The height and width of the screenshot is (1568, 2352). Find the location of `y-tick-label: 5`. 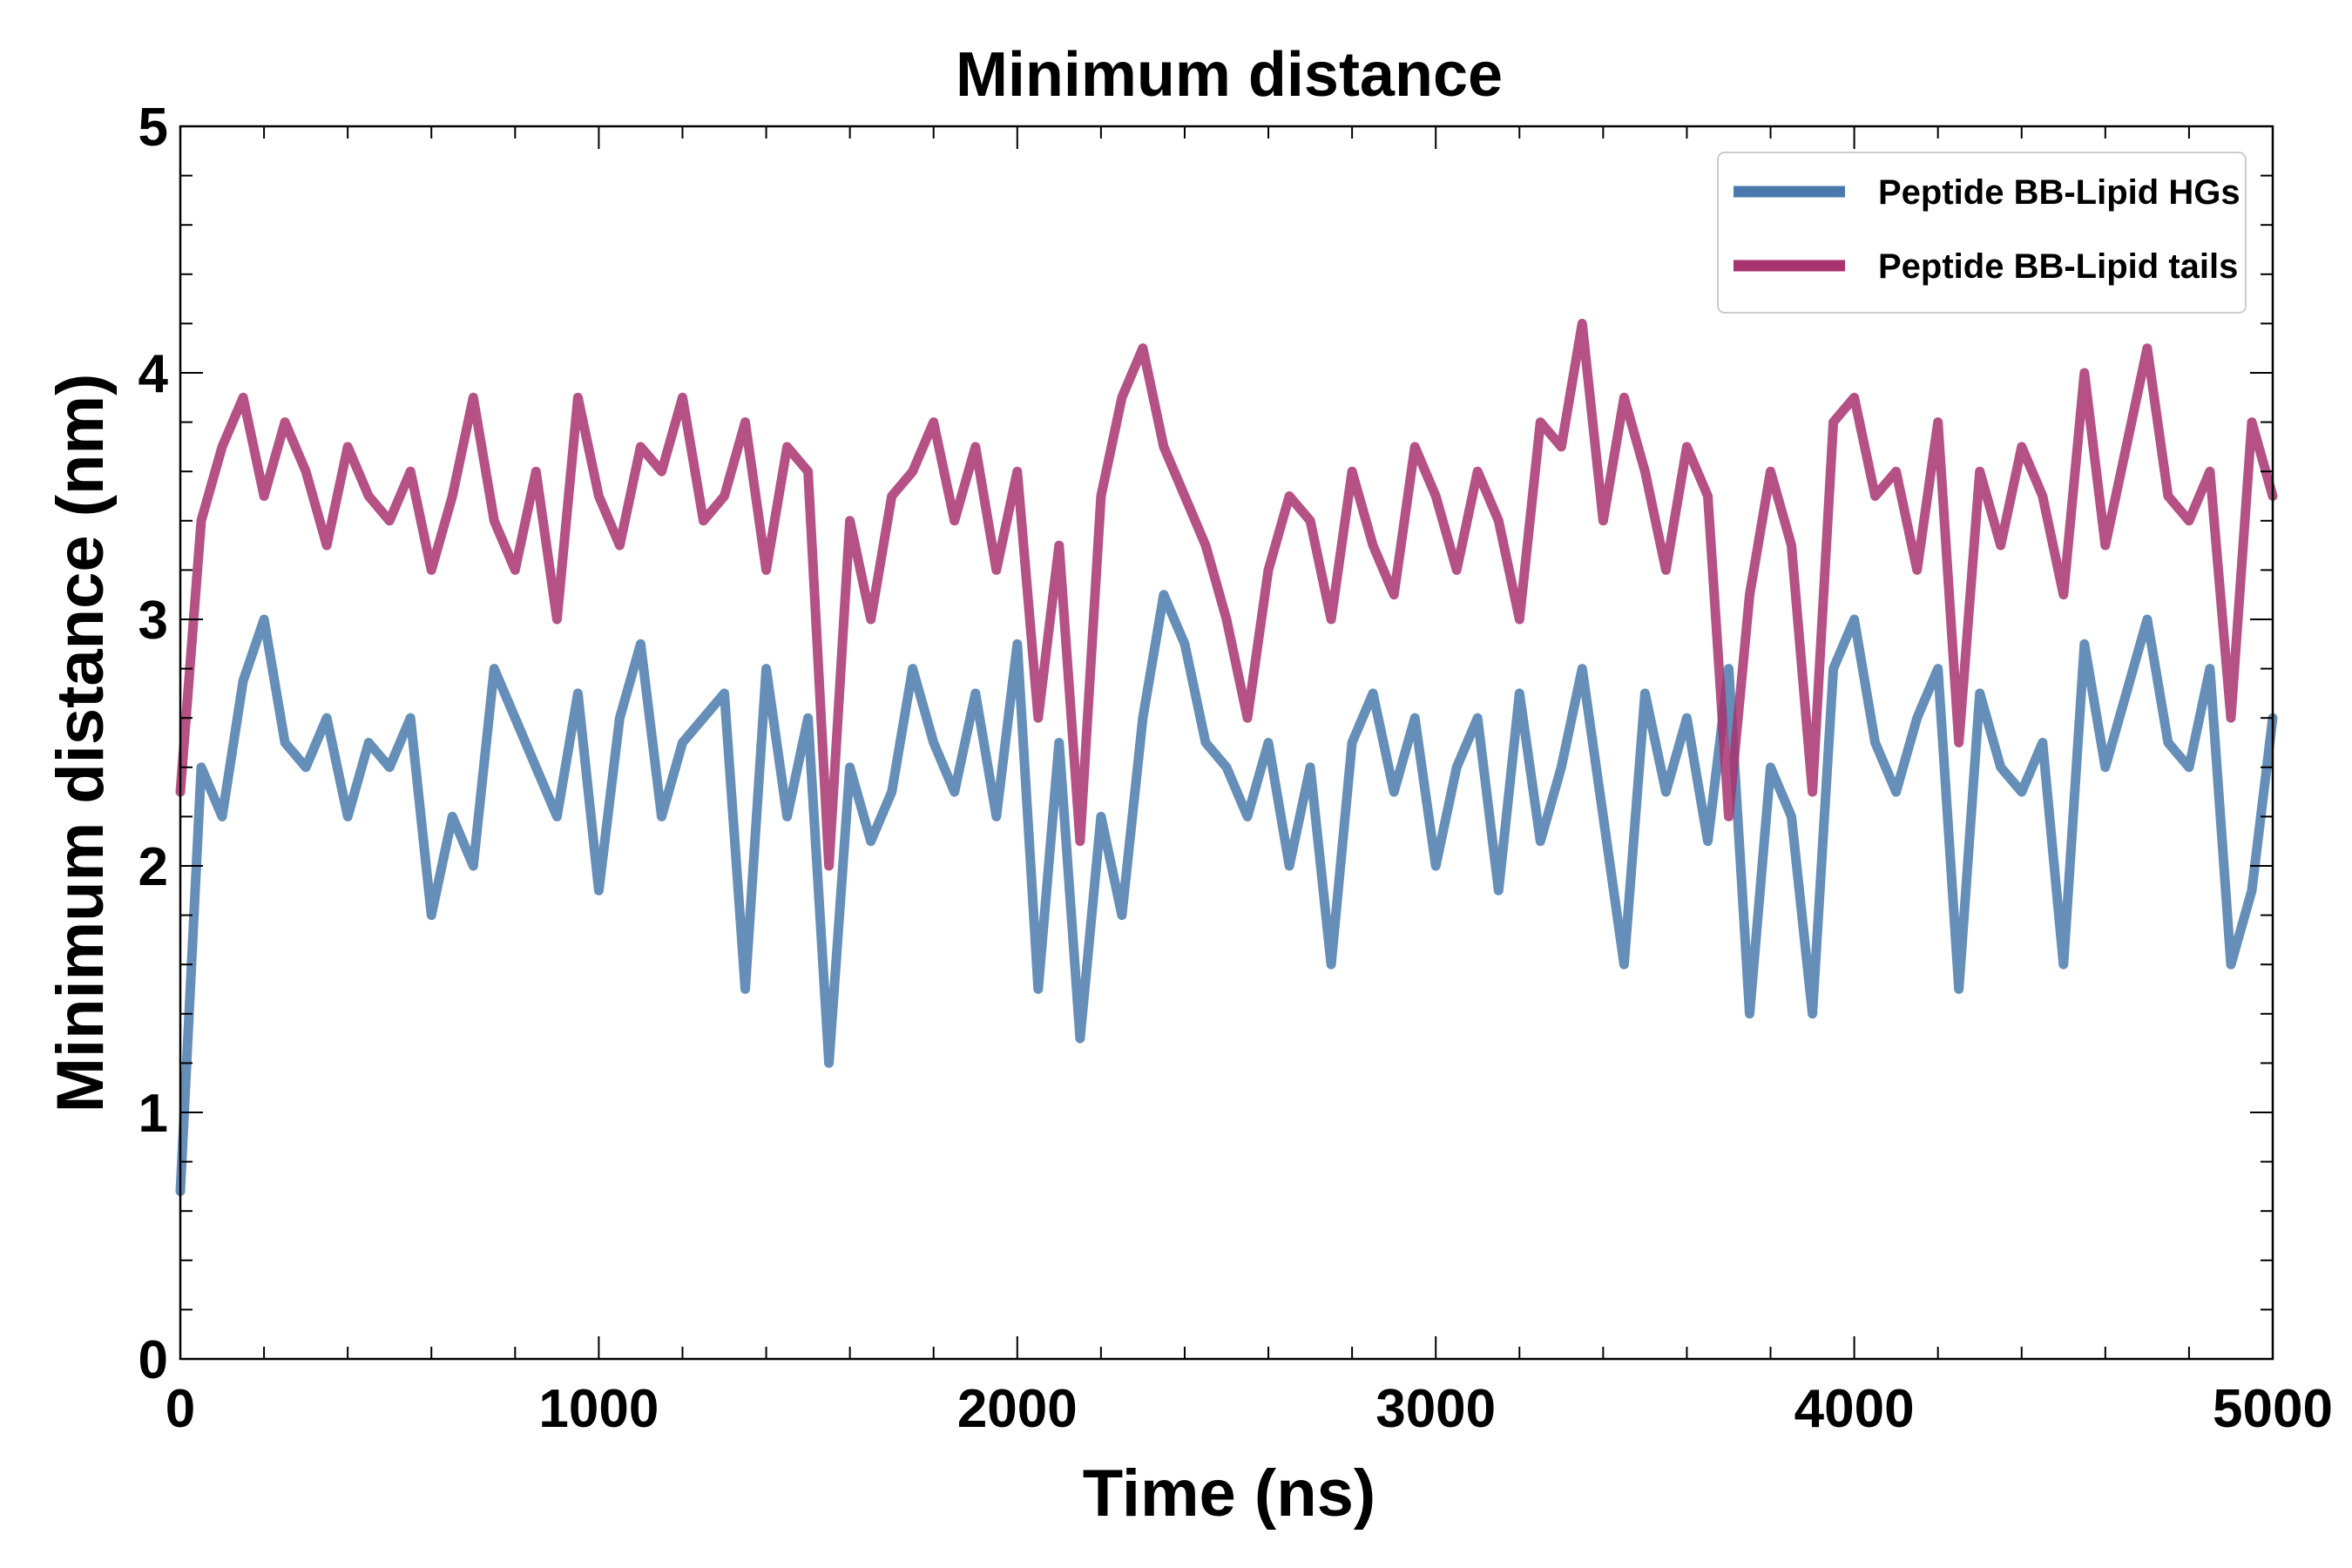

y-tick-label: 5 is located at coordinates (153, 128).